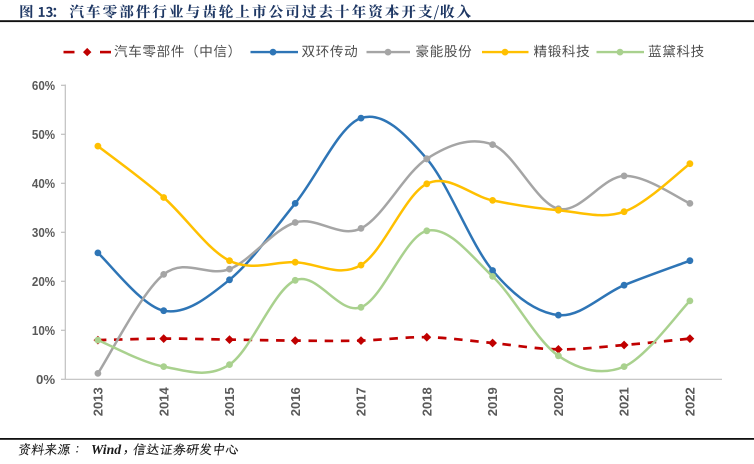 Image resolution: width=754 pixels, height=464 pixels. I want to click on svg-text: 40%, so click(43, 183).